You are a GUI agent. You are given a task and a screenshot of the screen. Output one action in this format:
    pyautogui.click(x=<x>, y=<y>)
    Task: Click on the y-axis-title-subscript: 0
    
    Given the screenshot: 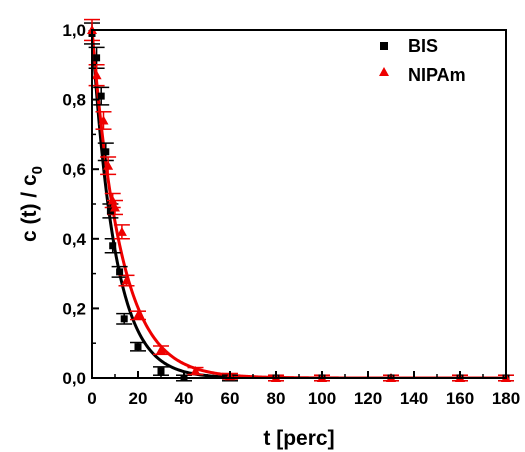 What is the action you would take?
    pyautogui.click(x=37, y=170)
    